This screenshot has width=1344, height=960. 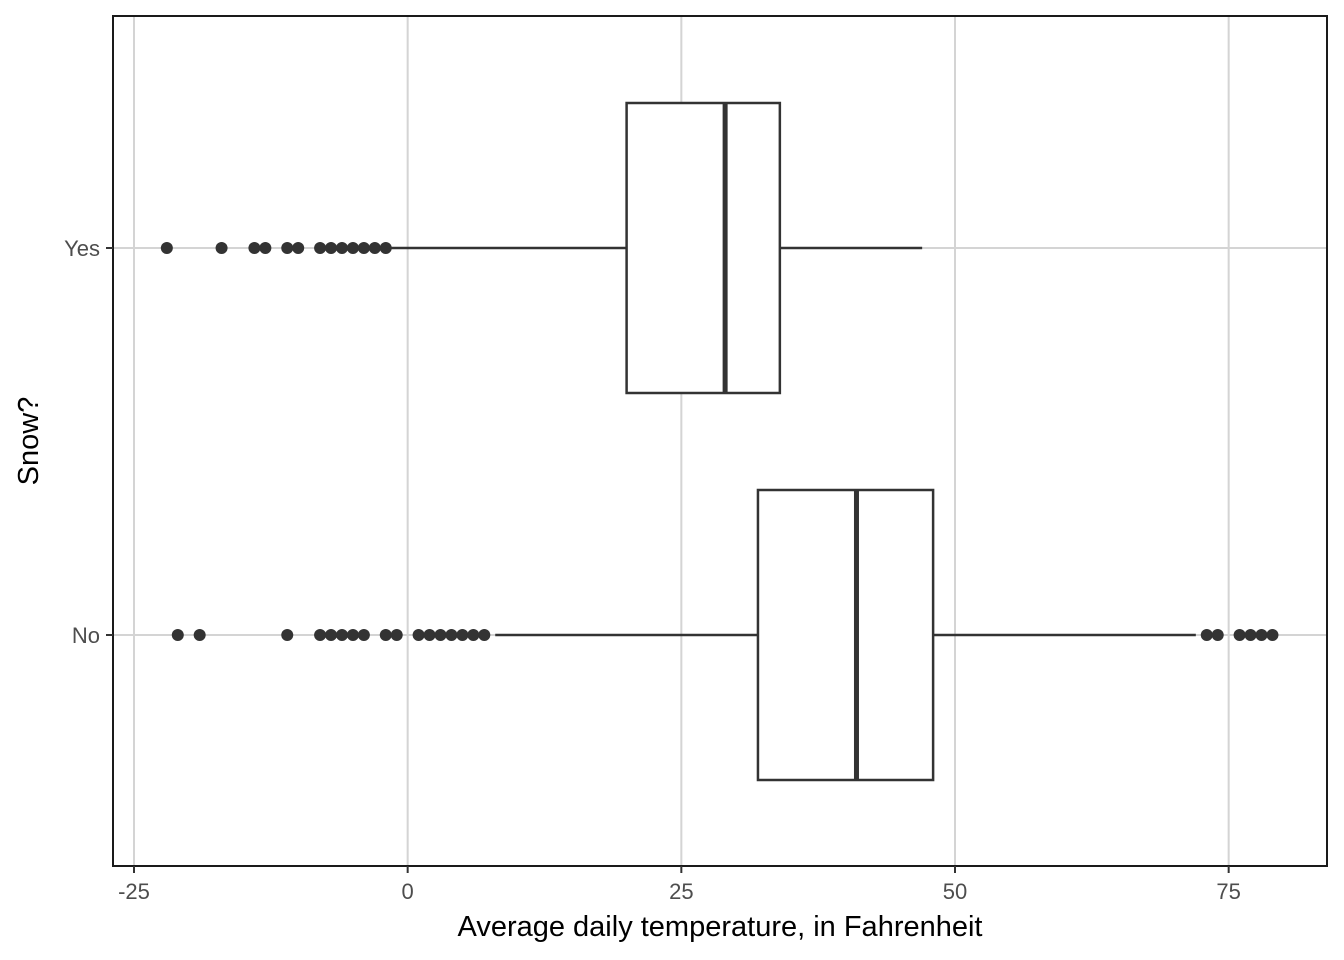 What do you see at coordinates (82, 248) in the screenshot?
I see `y-tick-label: Yes` at bounding box center [82, 248].